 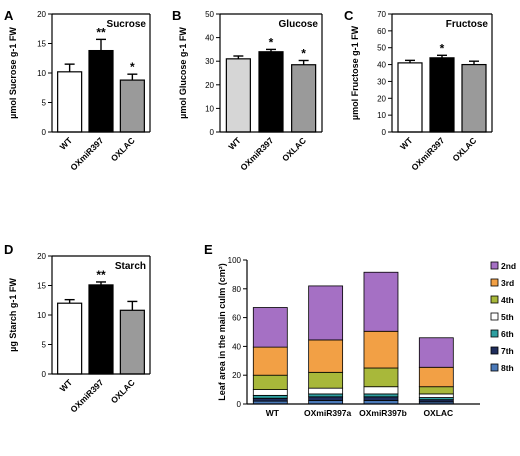 What do you see at coordinates (222, 332) in the screenshot?
I see `y-axis-label: Leaf area in the main culm (cm²)` at bounding box center [222, 332].